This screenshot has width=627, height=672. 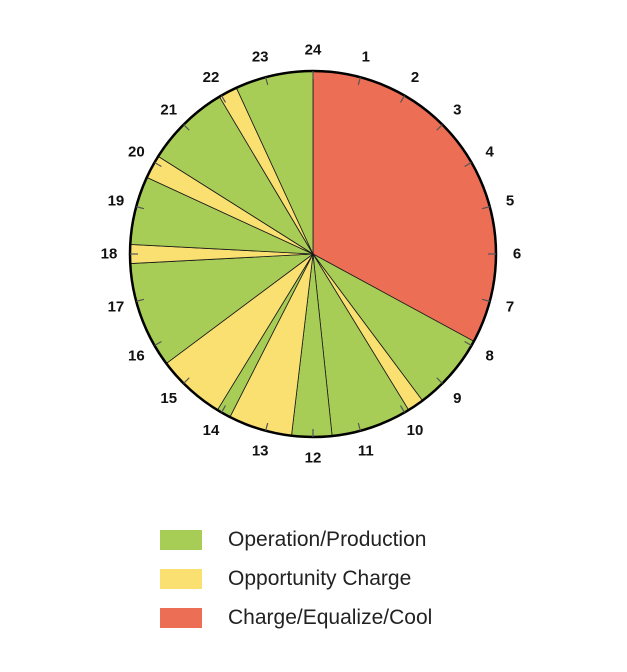 What do you see at coordinates (211, 77) in the screenshot?
I see `hour-label-22: 22` at bounding box center [211, 77].